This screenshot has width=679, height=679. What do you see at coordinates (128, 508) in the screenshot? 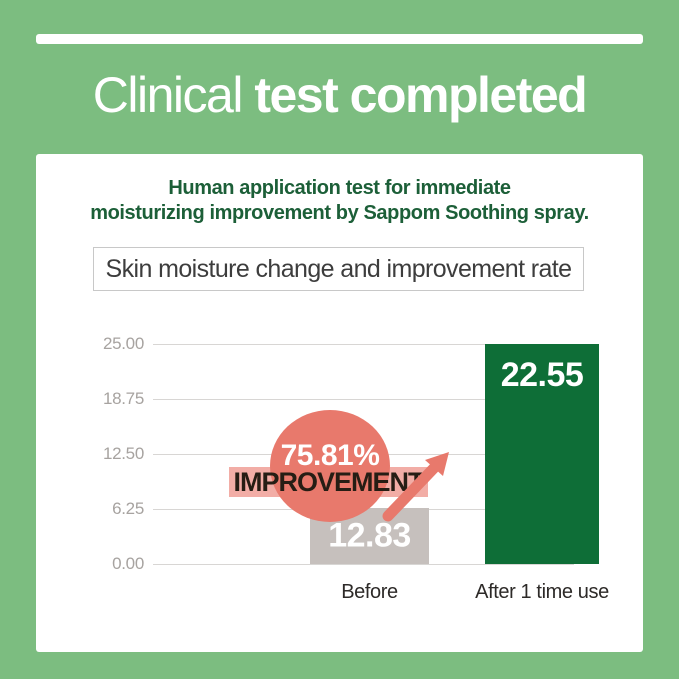
I see `y-axis-tick-label: 6.25` at bounding box center [128, 508].